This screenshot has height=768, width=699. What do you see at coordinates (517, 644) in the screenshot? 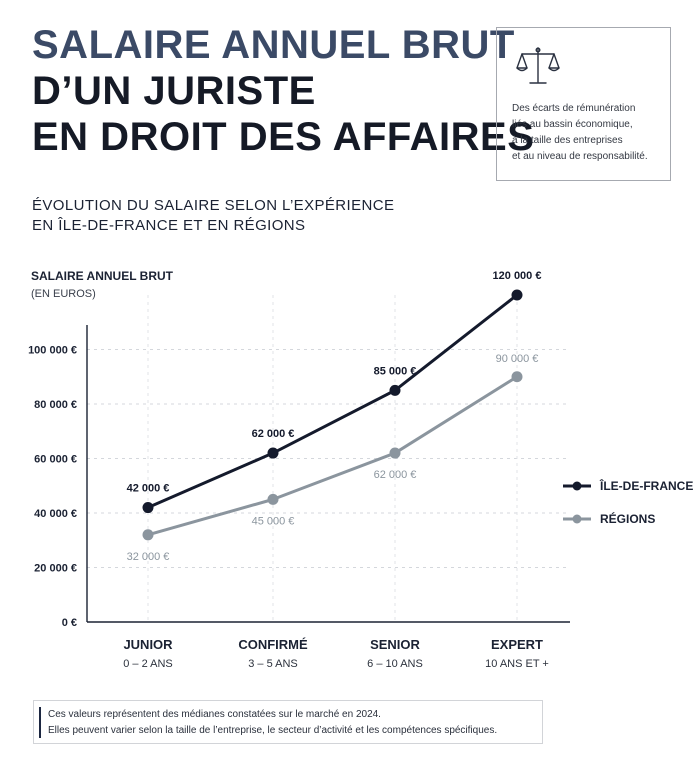
I see `x-tick-label: EXPERT` at bounding box center [517, 644].